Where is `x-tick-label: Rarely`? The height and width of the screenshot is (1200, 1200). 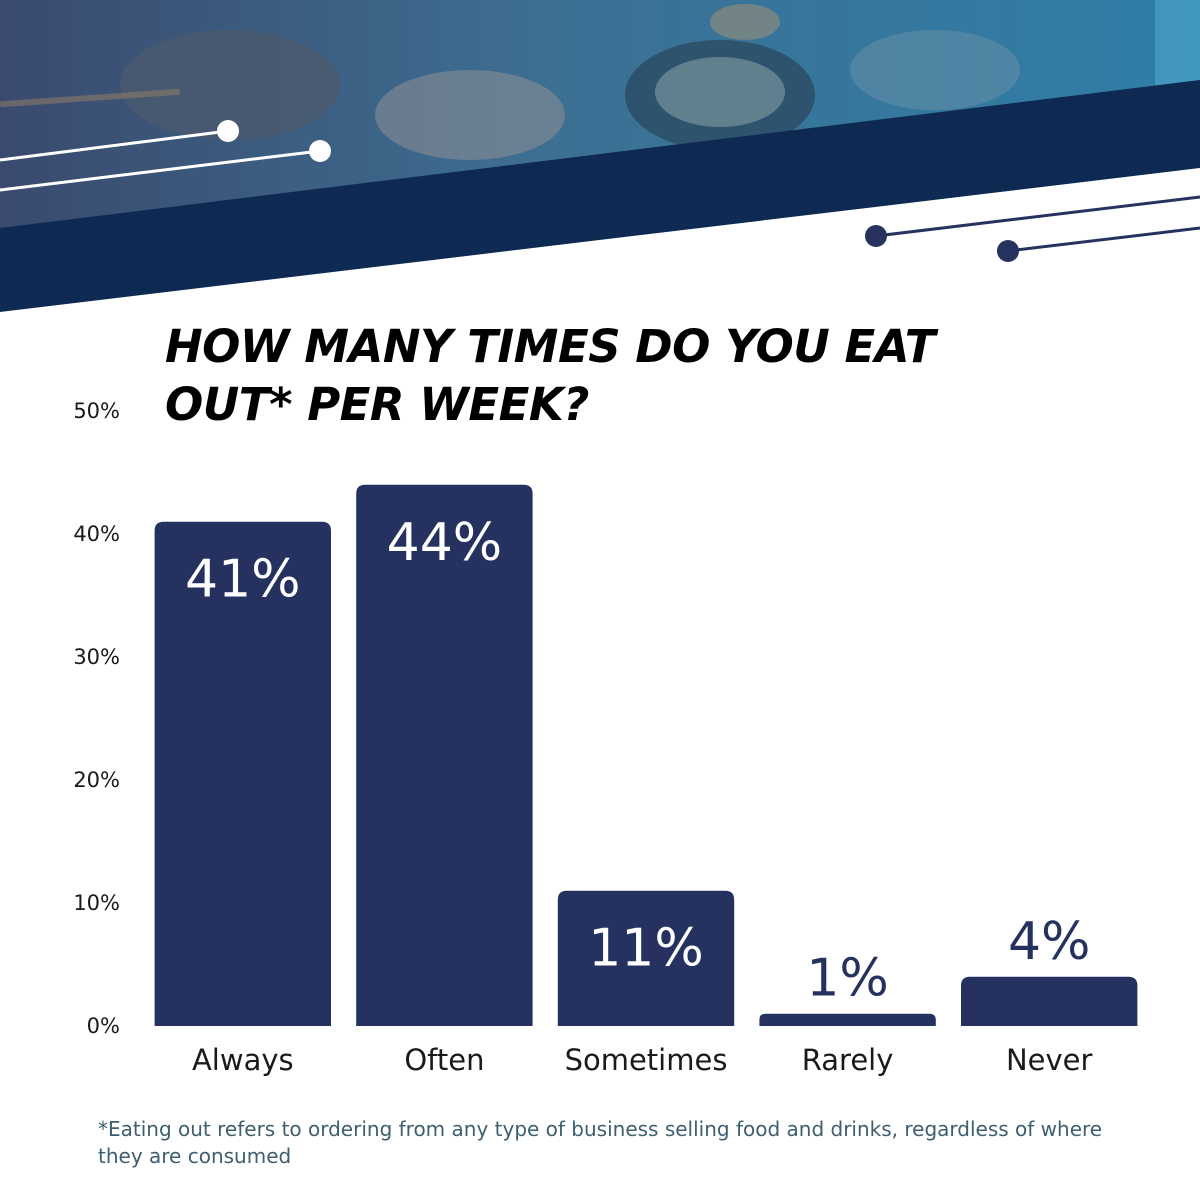
x-tick-label: Rarely is located at coordinates (848, 1060).